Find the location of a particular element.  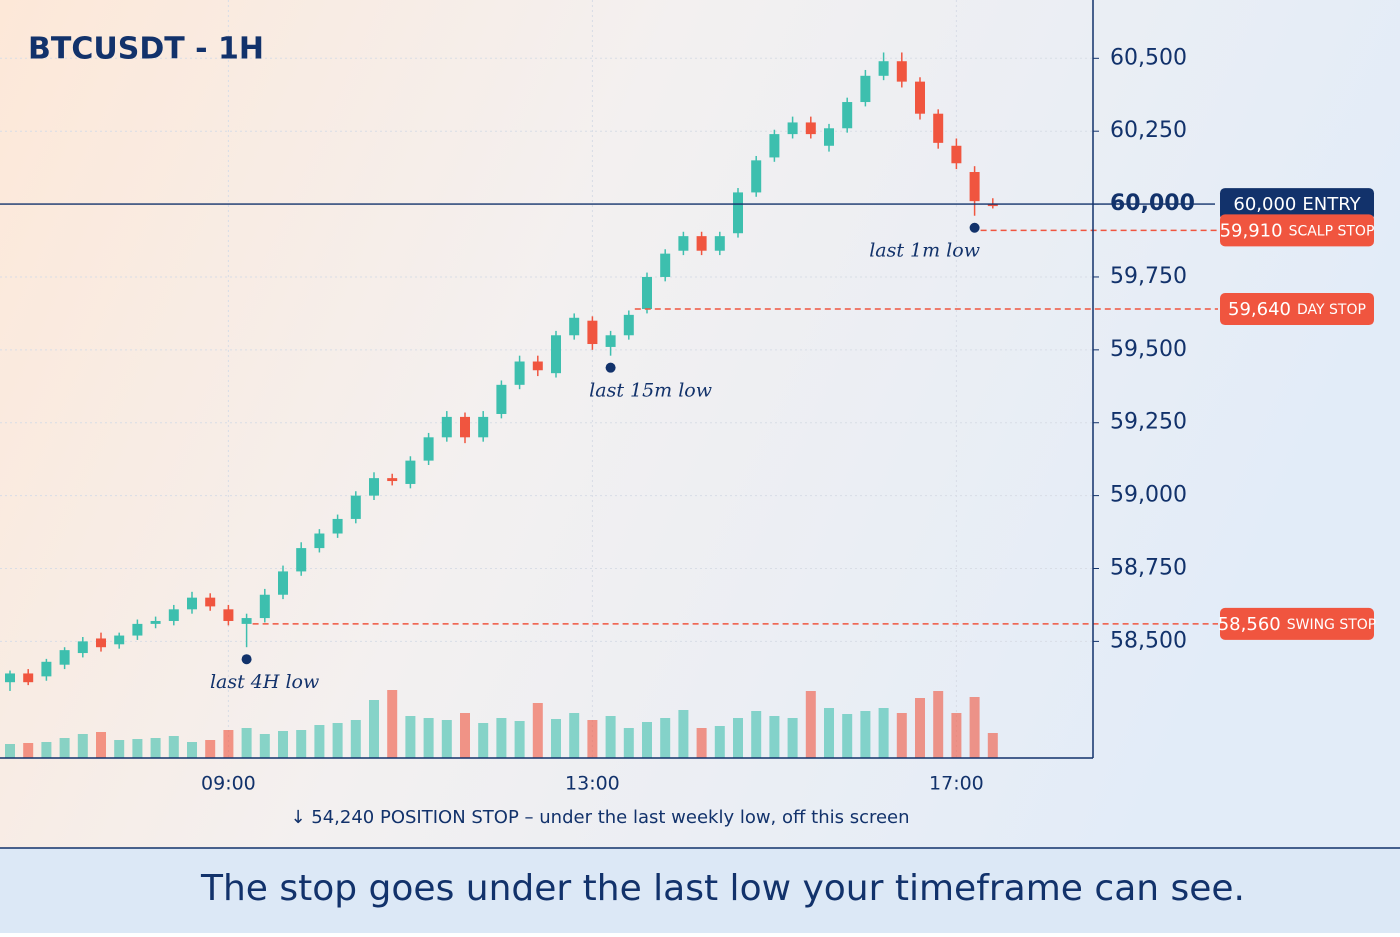

y-tick-label: 60,250 is located at coordinates (1148, 130).